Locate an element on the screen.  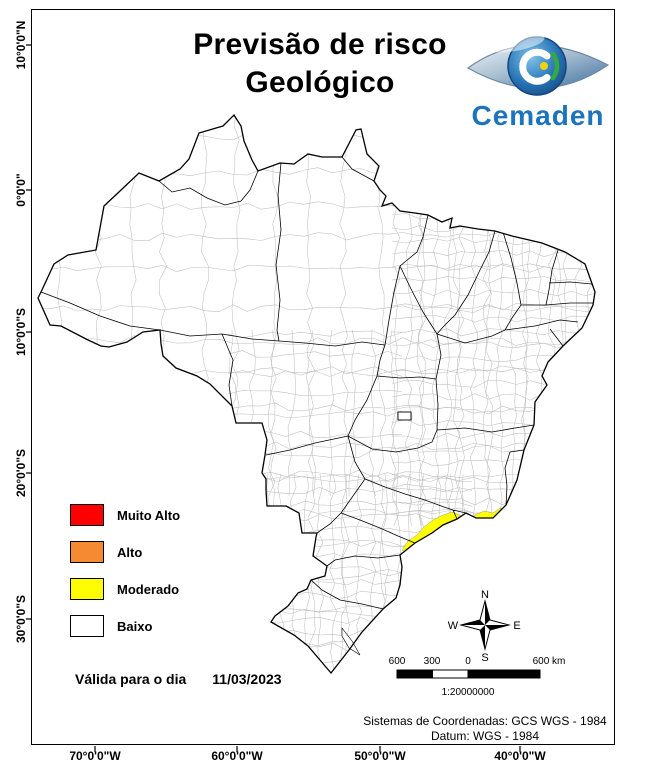
legend-label-moderado: Moderado is located at coordinates (148, 589).